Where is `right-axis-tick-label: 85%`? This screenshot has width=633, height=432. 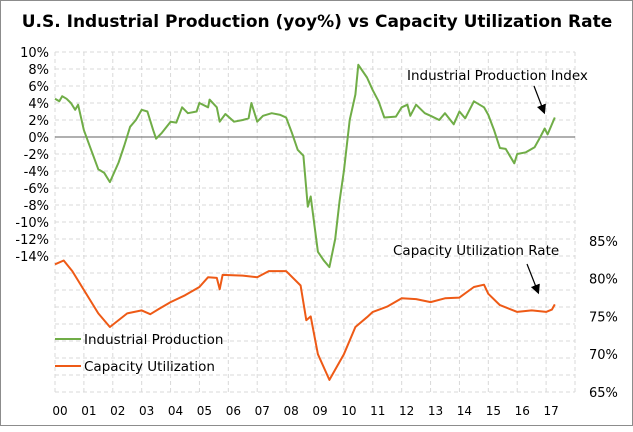 right-axis-tick-label: 85% is located at coordinates (603, 242).